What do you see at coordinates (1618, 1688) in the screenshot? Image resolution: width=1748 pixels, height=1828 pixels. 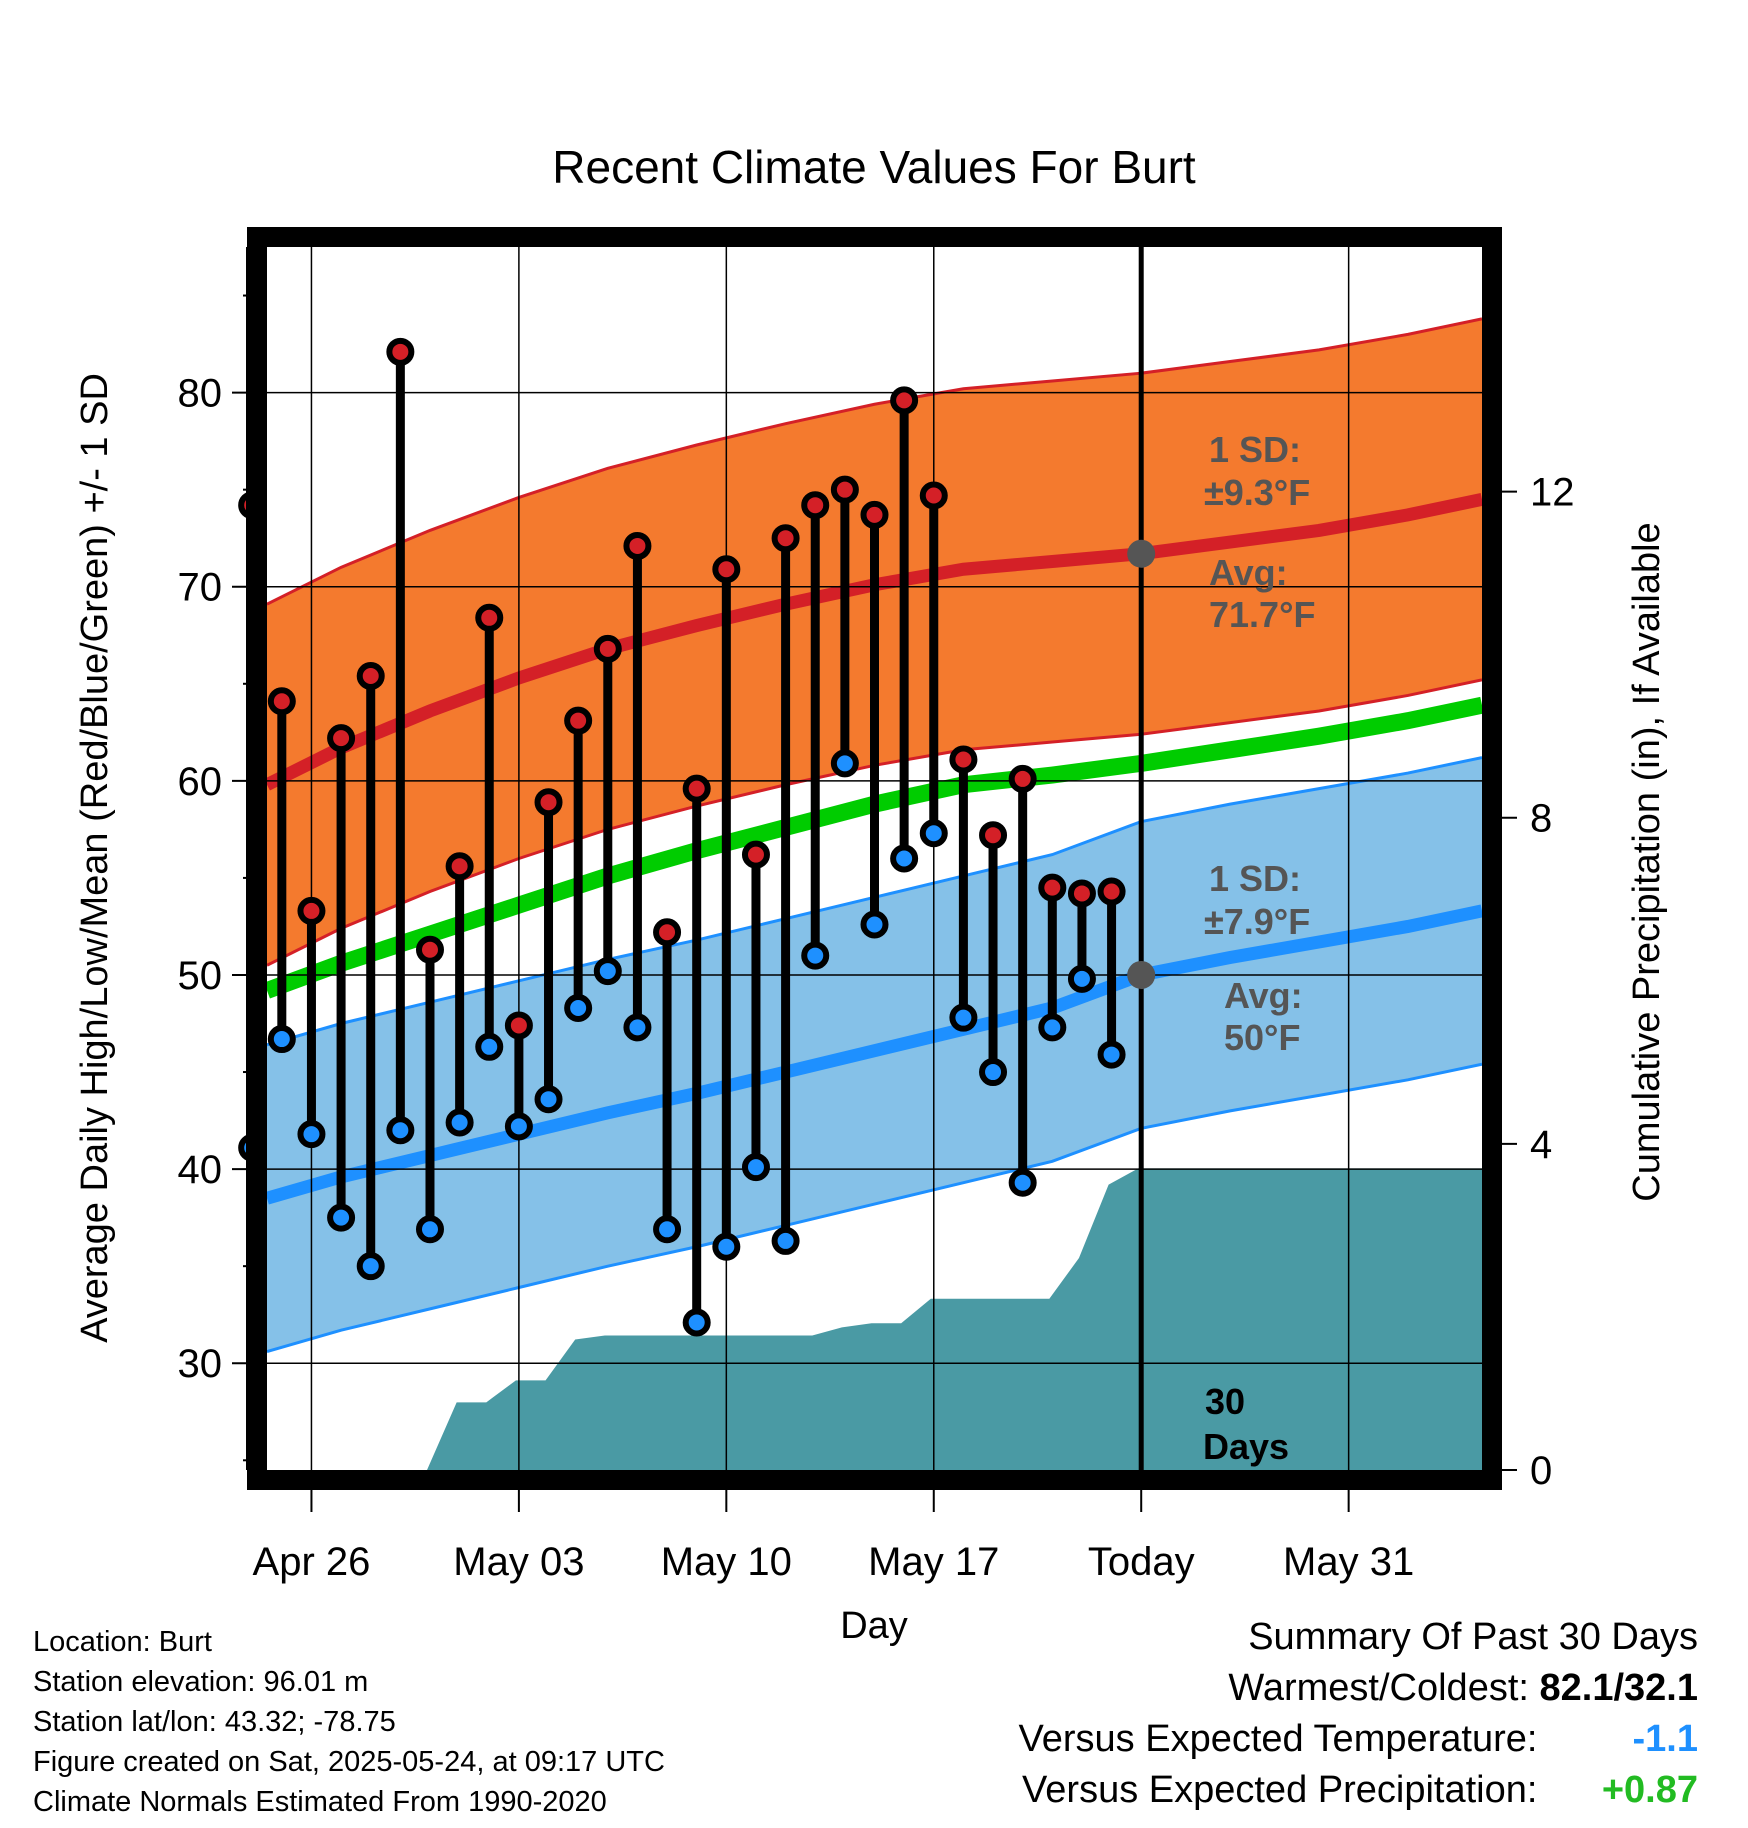 I see `warmest-value: 82.1/32.1` at bounding box center [1618, 1688].